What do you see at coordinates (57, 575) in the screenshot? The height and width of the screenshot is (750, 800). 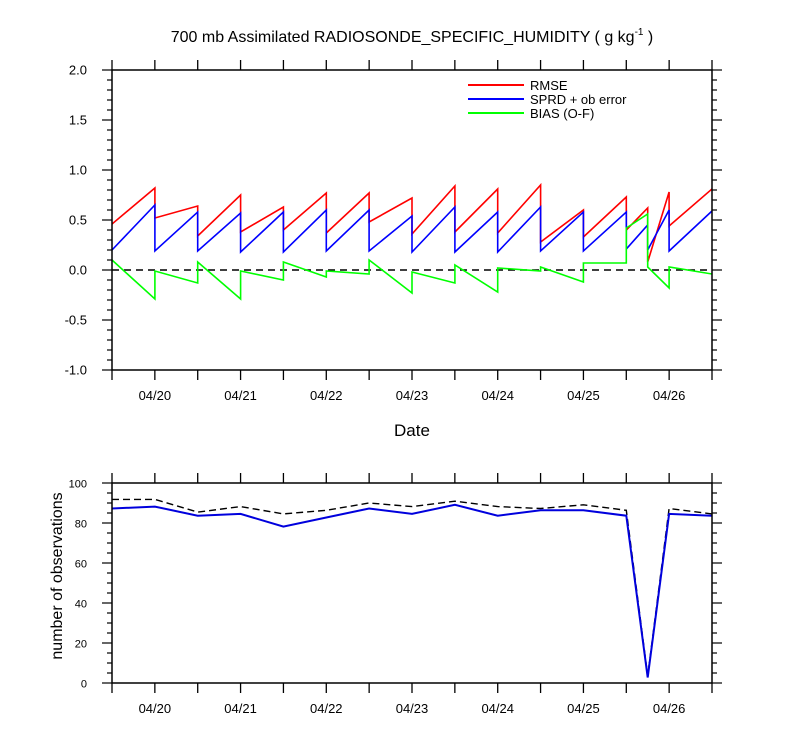 I see `bottom-y-axis-label: number of observations` at bounding box center [57, 575].